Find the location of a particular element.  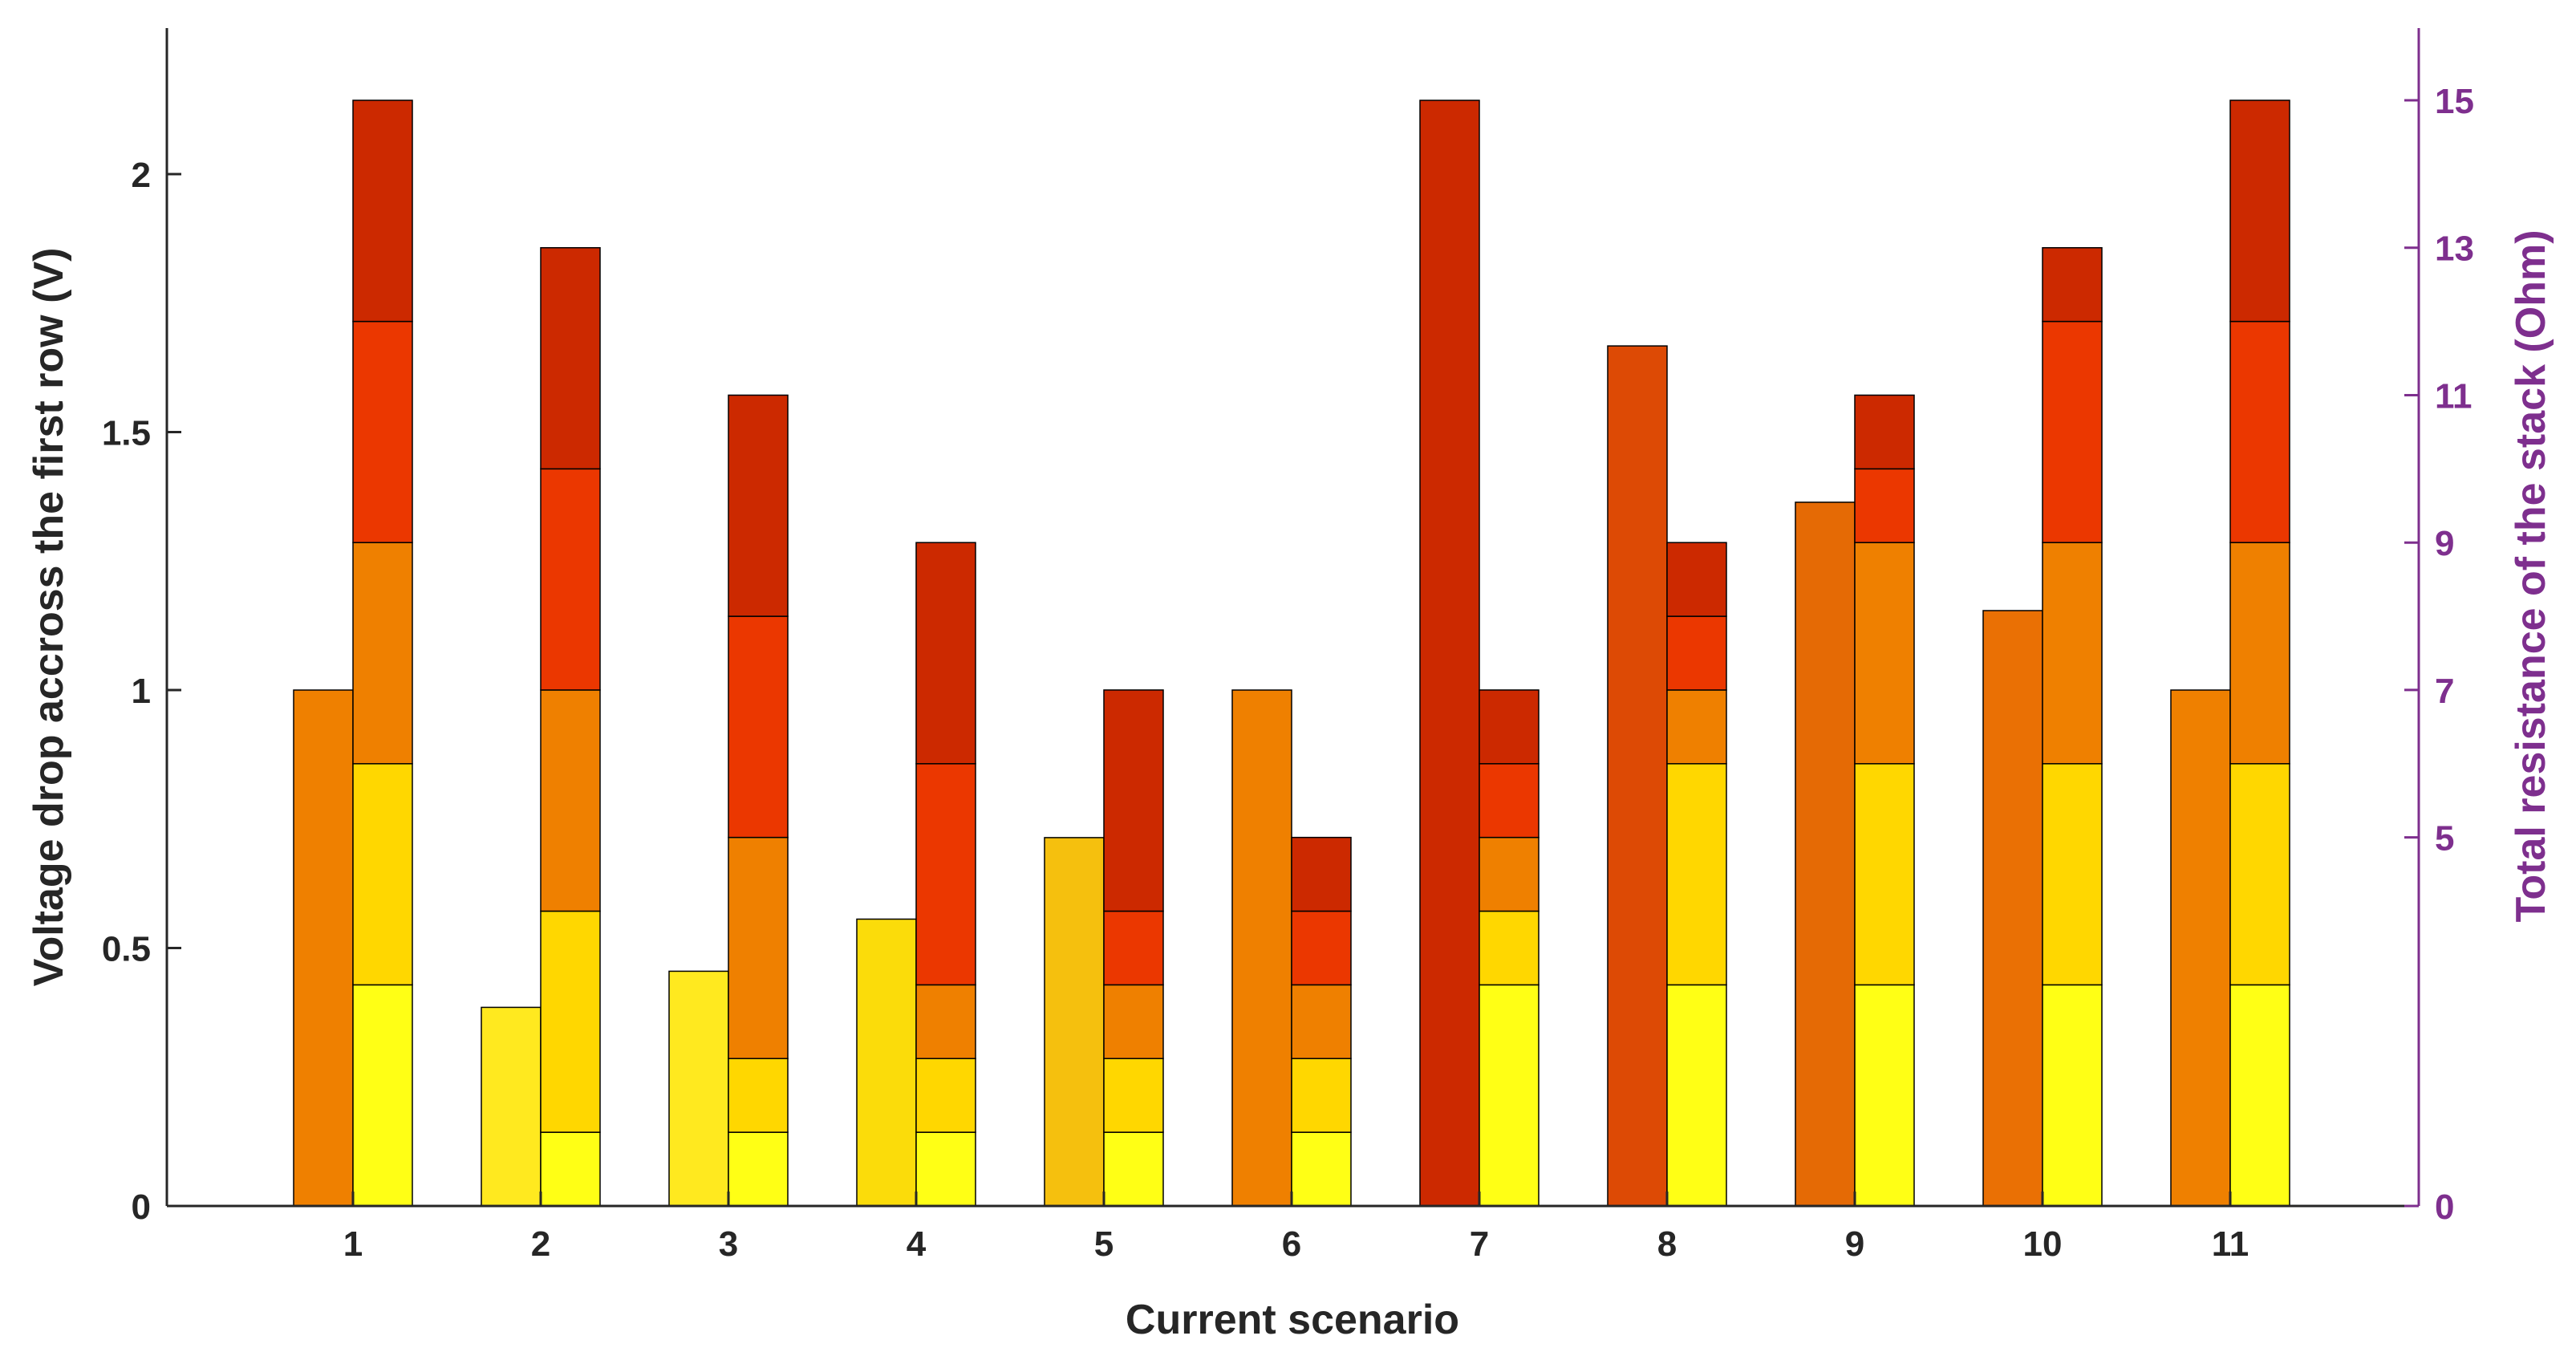

right-axis-title: Total resistance of the stack (Ohm) is located at coordinates (2531, 575).